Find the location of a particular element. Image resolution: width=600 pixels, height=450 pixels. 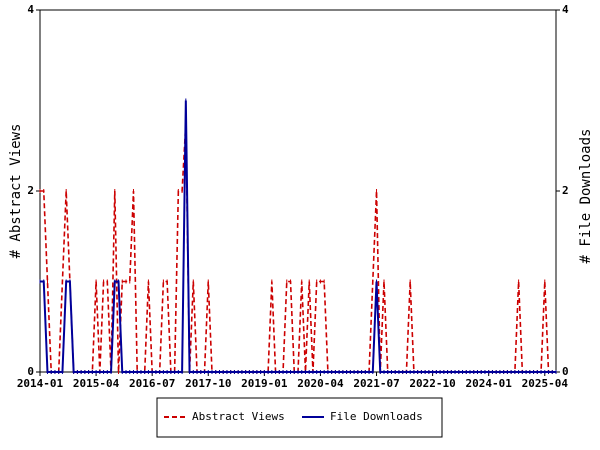

y-tick-label: 0 is located at coordinates (30, 371).